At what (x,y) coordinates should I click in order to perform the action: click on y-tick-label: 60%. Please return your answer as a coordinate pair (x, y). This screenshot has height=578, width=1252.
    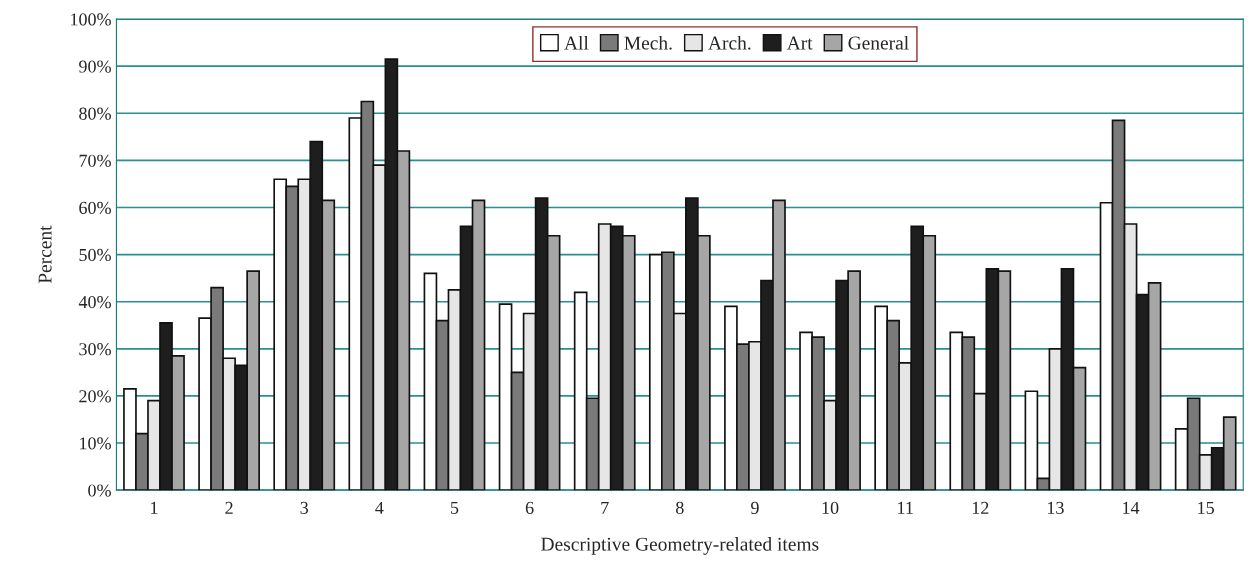
    Looking at the image, I should click on (95, 207).